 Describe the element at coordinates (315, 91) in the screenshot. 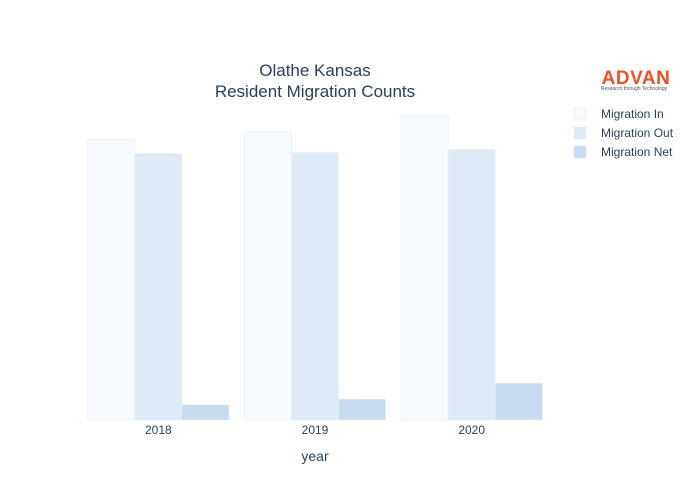

I see `chart-title-line2: Resident Migration Counts` at that location.